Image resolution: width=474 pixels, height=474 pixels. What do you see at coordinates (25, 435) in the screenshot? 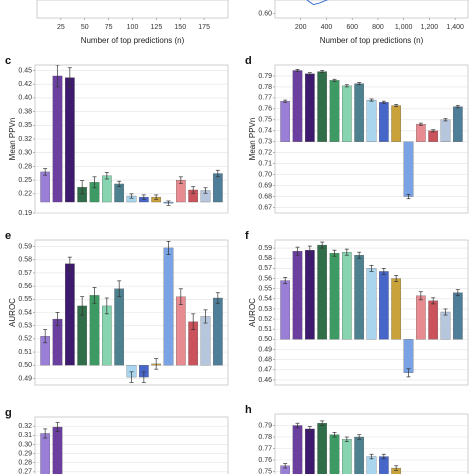
I see `y-tick-label: 0.31` at bounding box center [25, 435].